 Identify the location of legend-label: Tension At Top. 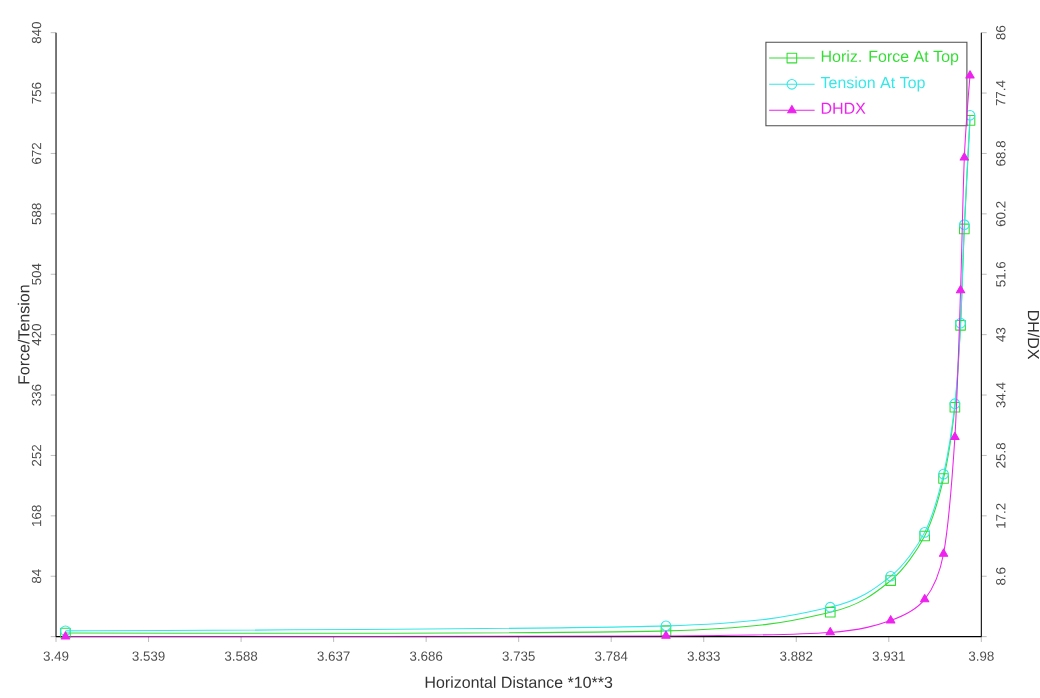
(872, 84).